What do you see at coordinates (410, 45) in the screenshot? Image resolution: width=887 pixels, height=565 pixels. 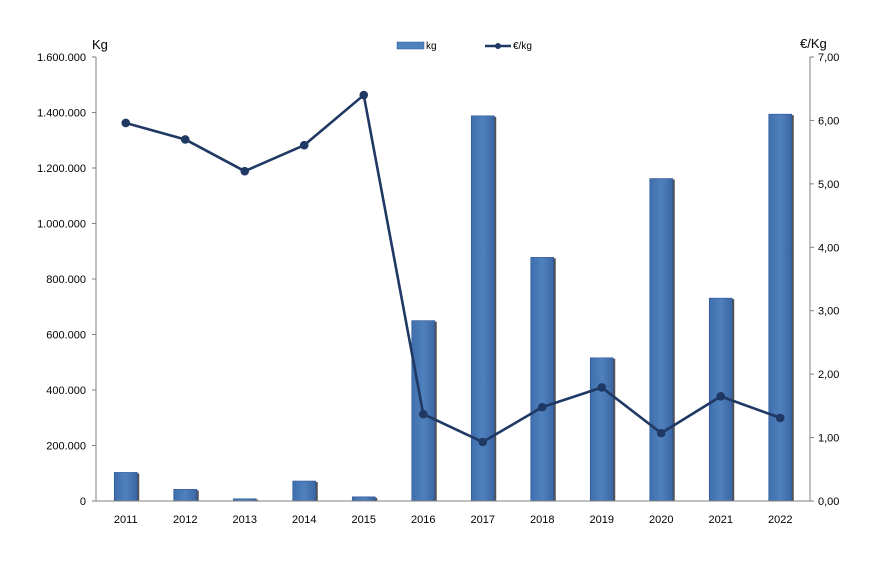 I see `legend-kg-swatch` at bounding box center [410, 45].